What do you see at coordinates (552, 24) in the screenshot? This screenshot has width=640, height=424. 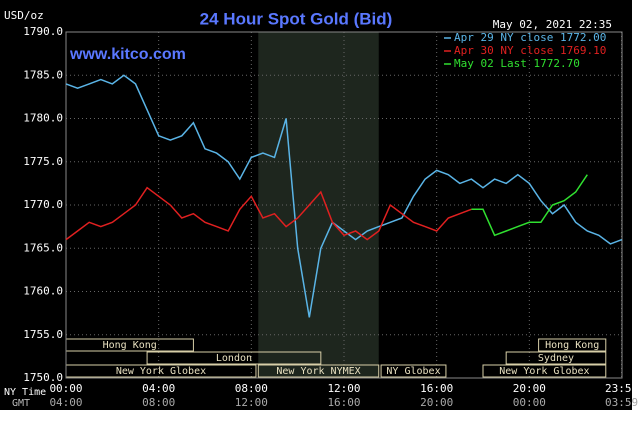 I see `timestamp: May 02, 2021 22:35` at bounding box center [552, 24].